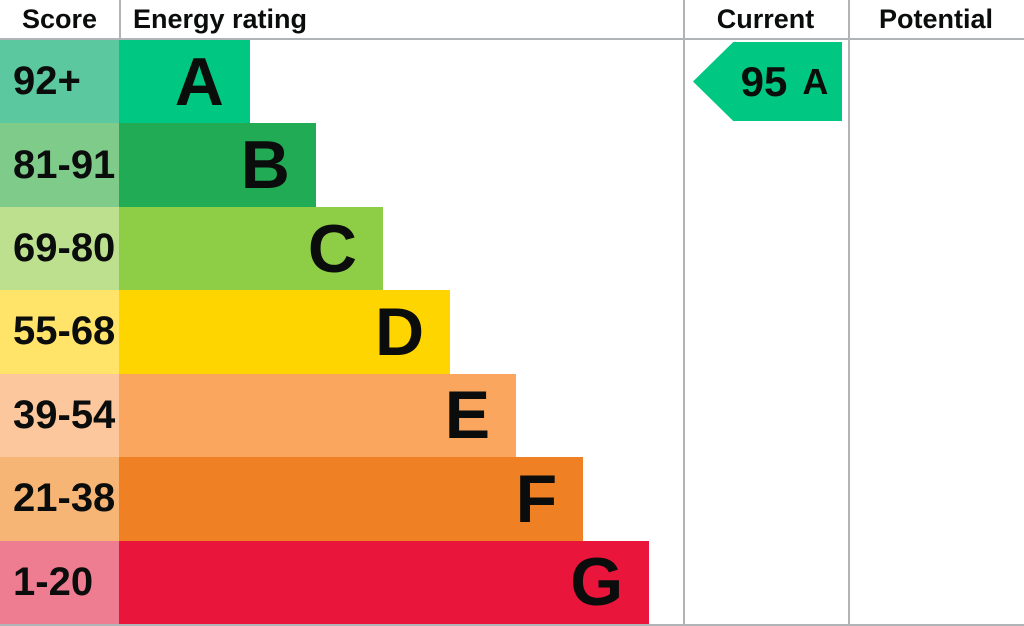 The image size is (1024, 626). What do you see at coordinates (59, 415) in the screenshot?
I see `band-score-cell: 39-54` at bounding box center [59, 415].